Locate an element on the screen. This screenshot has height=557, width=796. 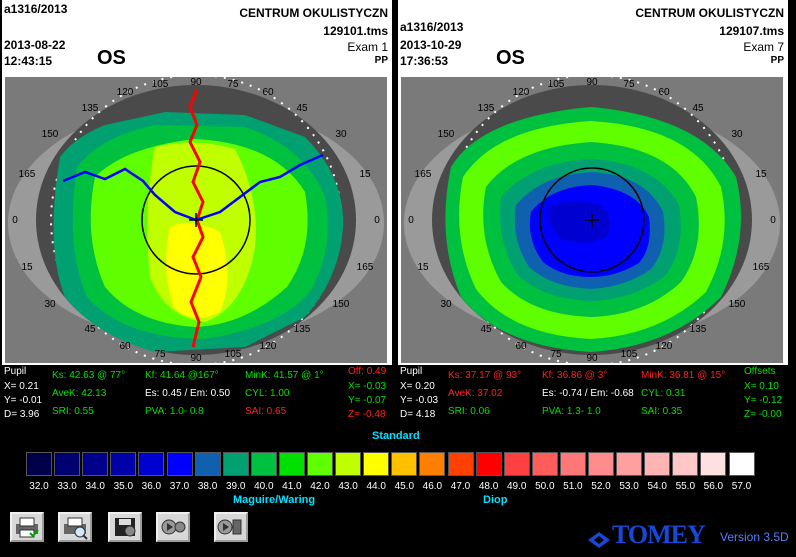
left-es-em: Es: 0.45 / Em: 0.50 is located at coordinates (188, 393).